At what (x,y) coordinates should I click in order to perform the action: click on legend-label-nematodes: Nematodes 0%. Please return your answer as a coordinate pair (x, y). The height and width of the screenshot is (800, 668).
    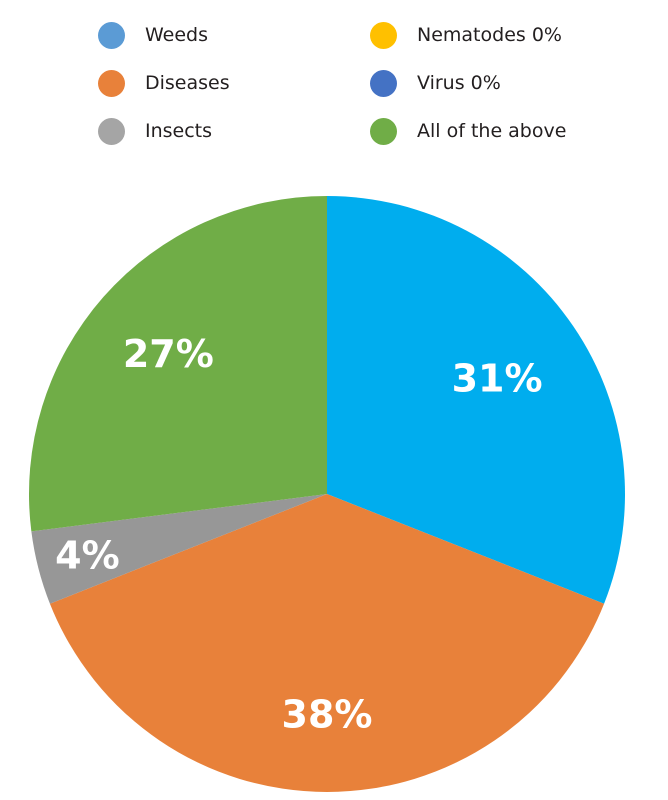
    Looking at the image, I should click on (489, 35).